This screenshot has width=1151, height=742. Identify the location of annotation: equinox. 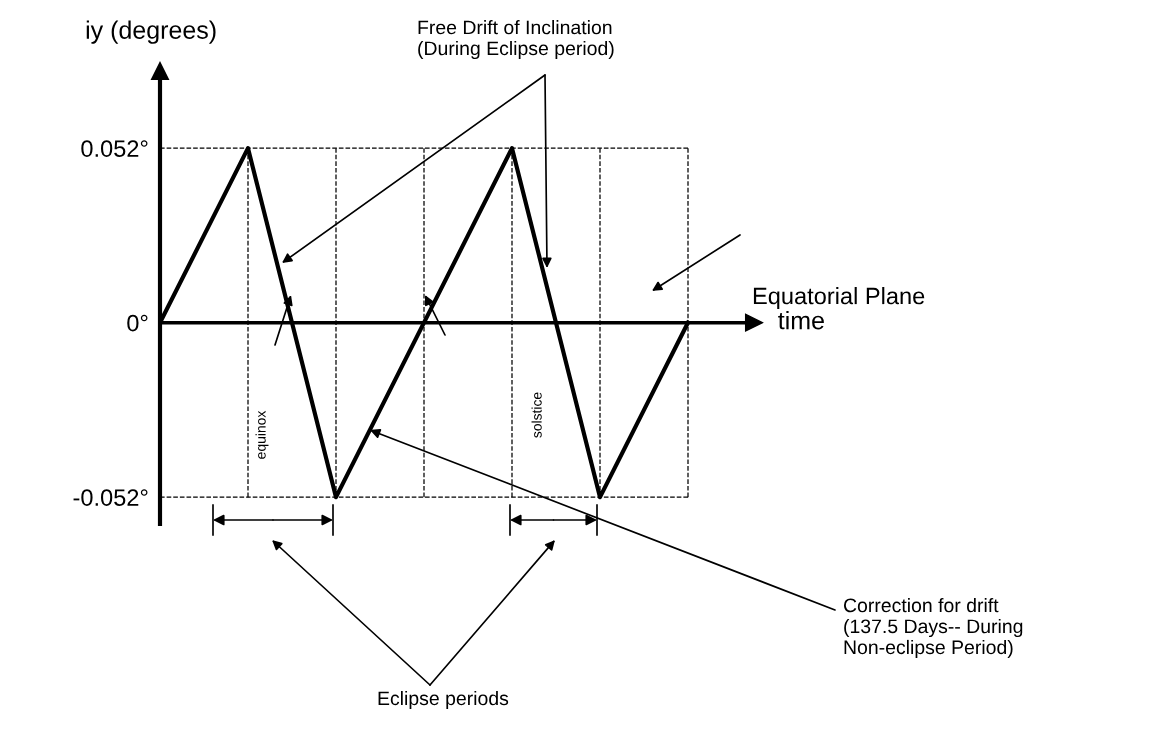
(262, 434).